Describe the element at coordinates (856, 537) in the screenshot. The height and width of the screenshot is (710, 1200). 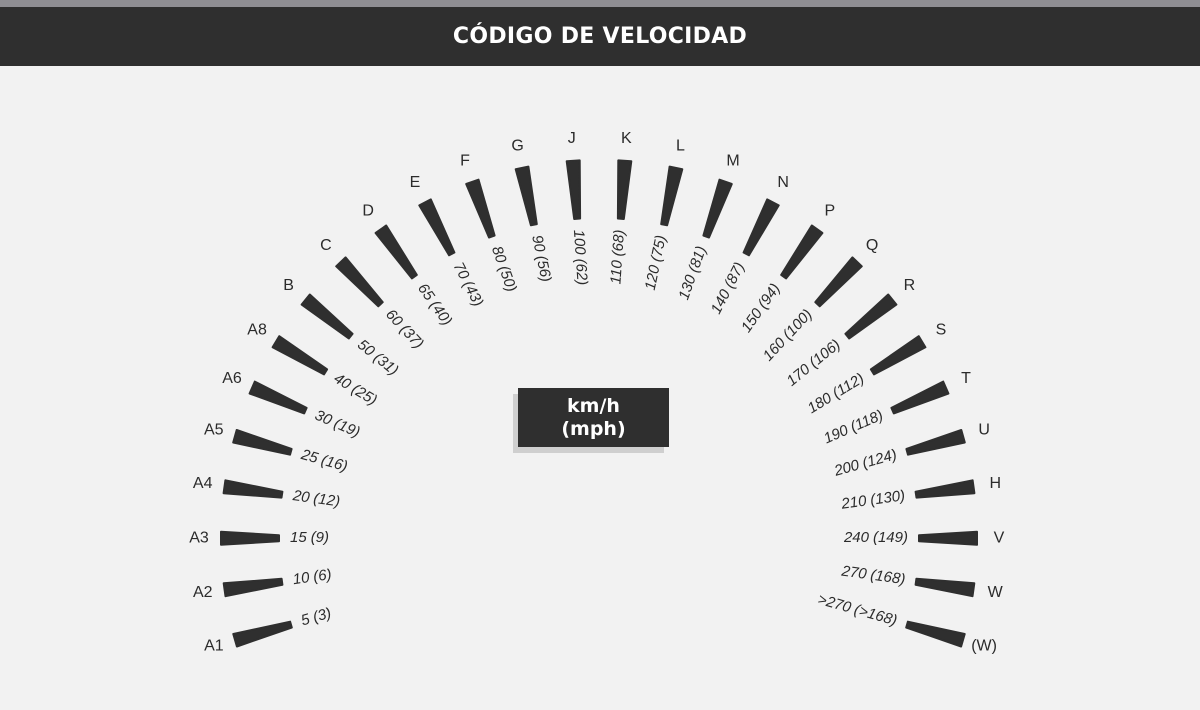
I see `speed-kmh: 240` at that location.